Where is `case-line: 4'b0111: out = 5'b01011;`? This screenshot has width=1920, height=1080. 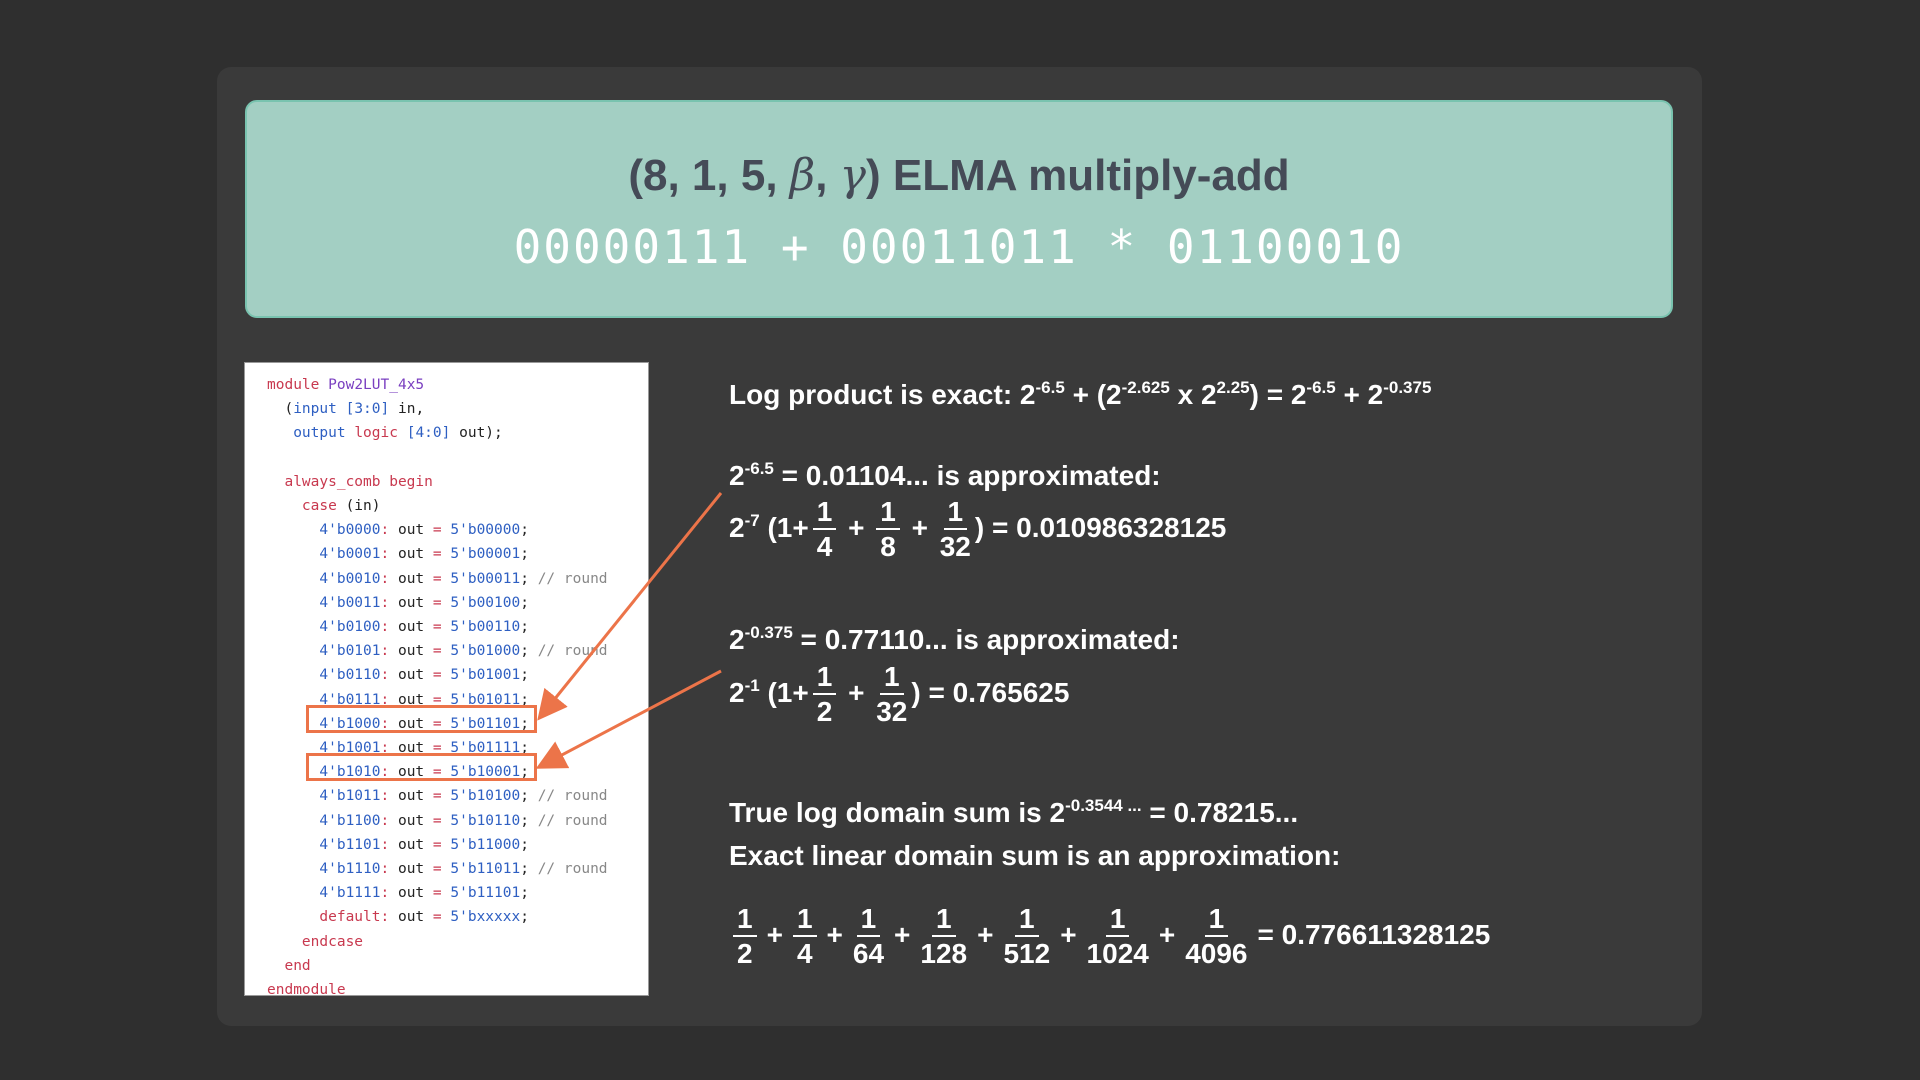 case-line: 4'b0111: out = 5'b01011; is located at coordinates (424, 699).